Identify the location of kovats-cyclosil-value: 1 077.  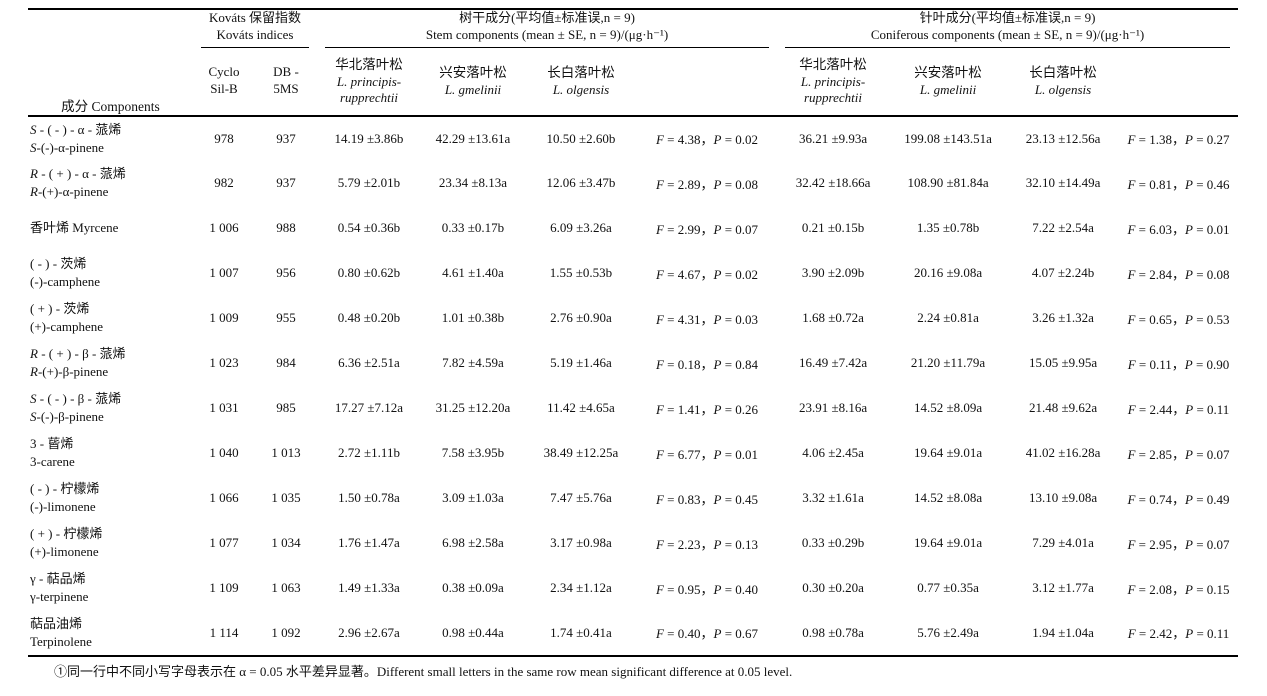
(224, 543).